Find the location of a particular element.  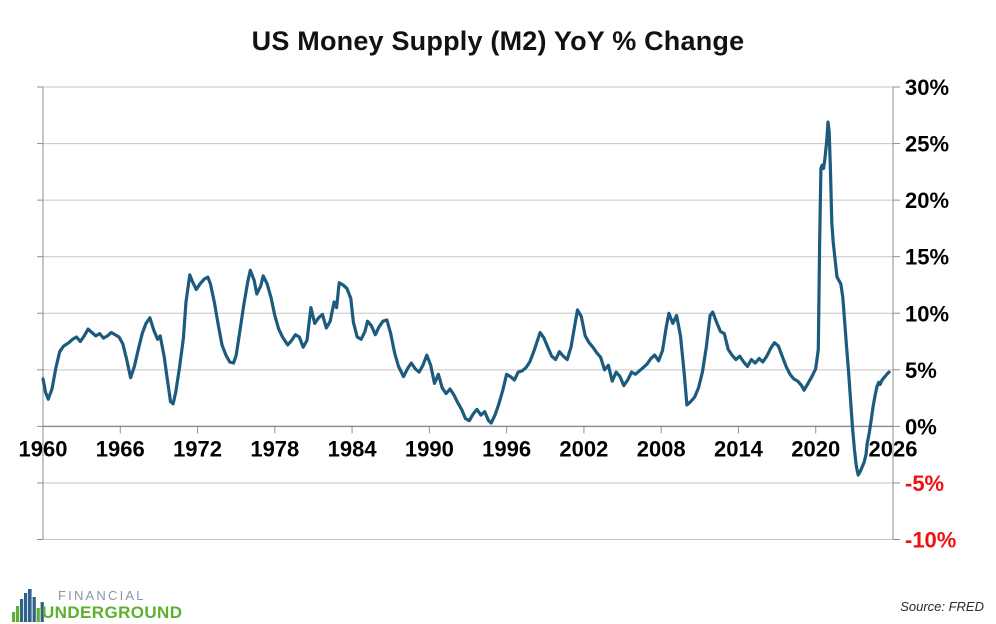

skyline-bars is located at coordinates (28, 605).